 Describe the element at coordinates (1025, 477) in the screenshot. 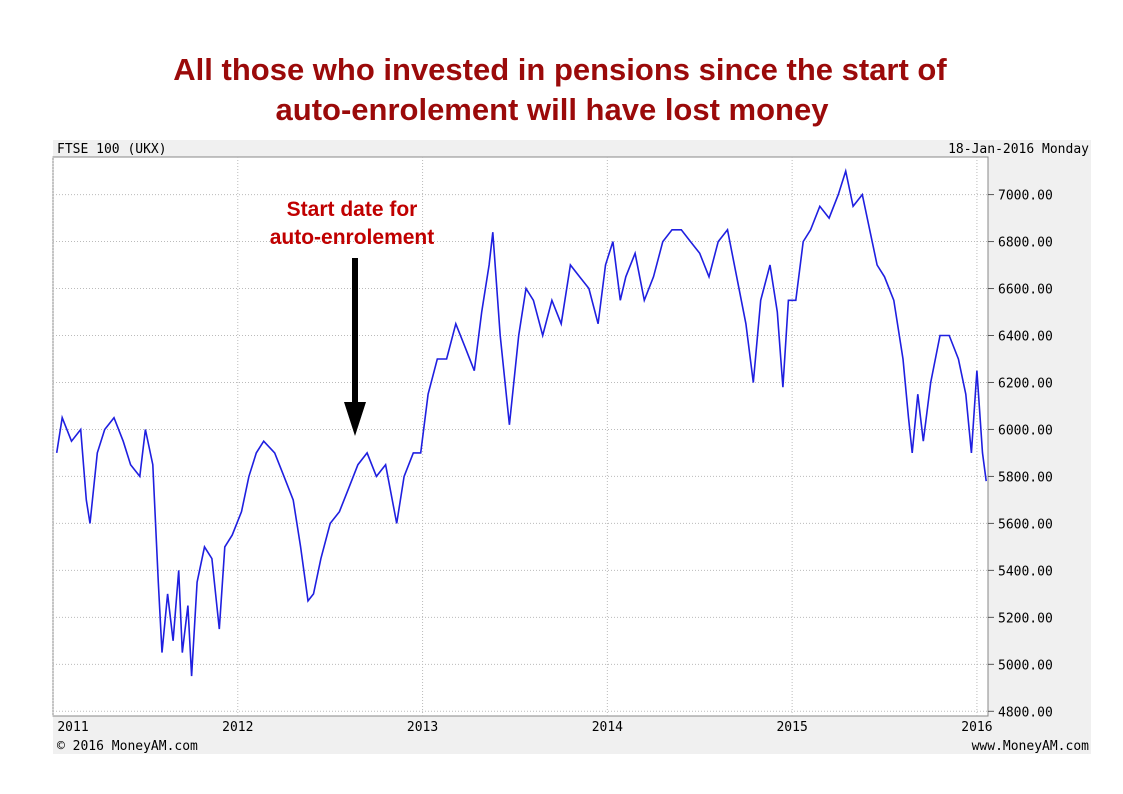

I see `y-tick-label: 5800.00` at that location.